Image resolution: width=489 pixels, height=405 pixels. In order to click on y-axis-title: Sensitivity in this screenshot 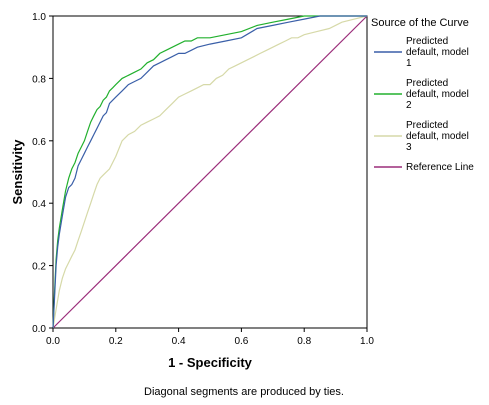, I will do `click(17, 172)`.